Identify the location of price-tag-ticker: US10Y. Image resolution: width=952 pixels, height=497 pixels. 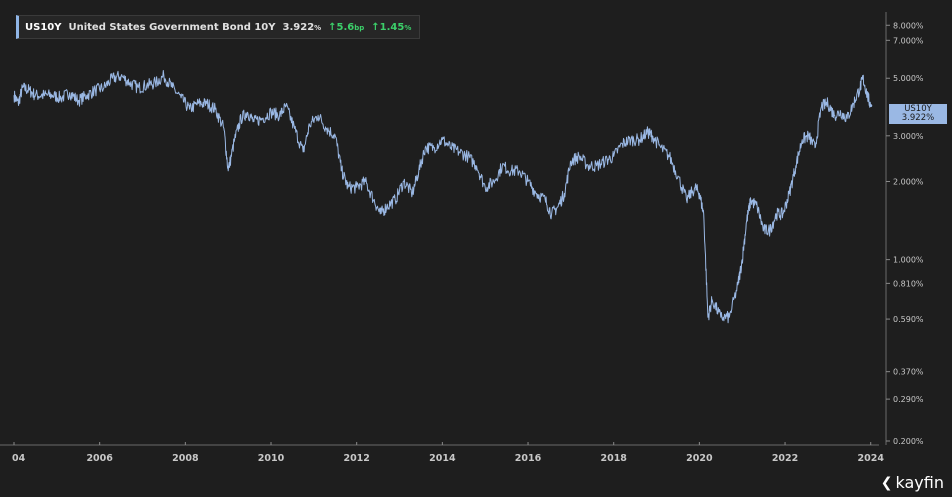
(918, 109).